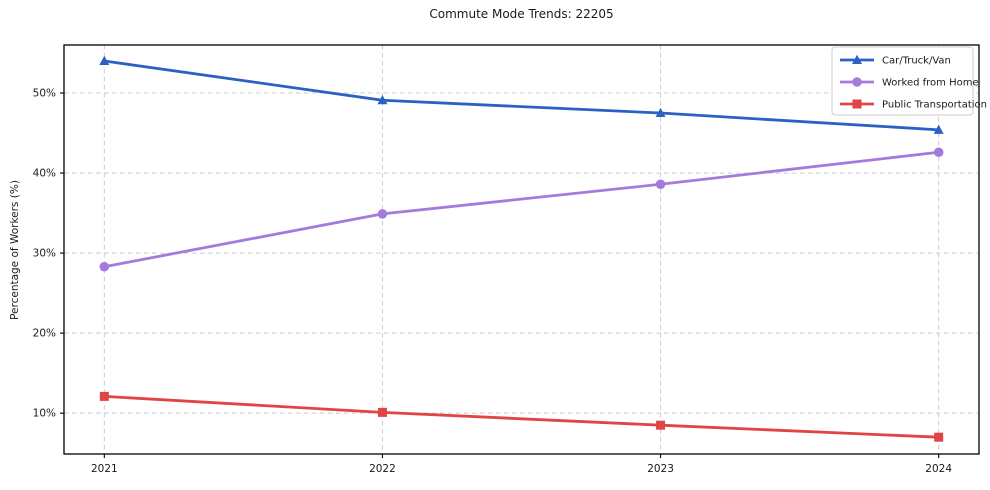 Image resolution: width=990 pixels, height=490 pixels. What do you see at coordinates (15, 250) in the screenshot?
I see `y-axis-label: Percentage of Workers (%)` at bounding box center [15, 250].